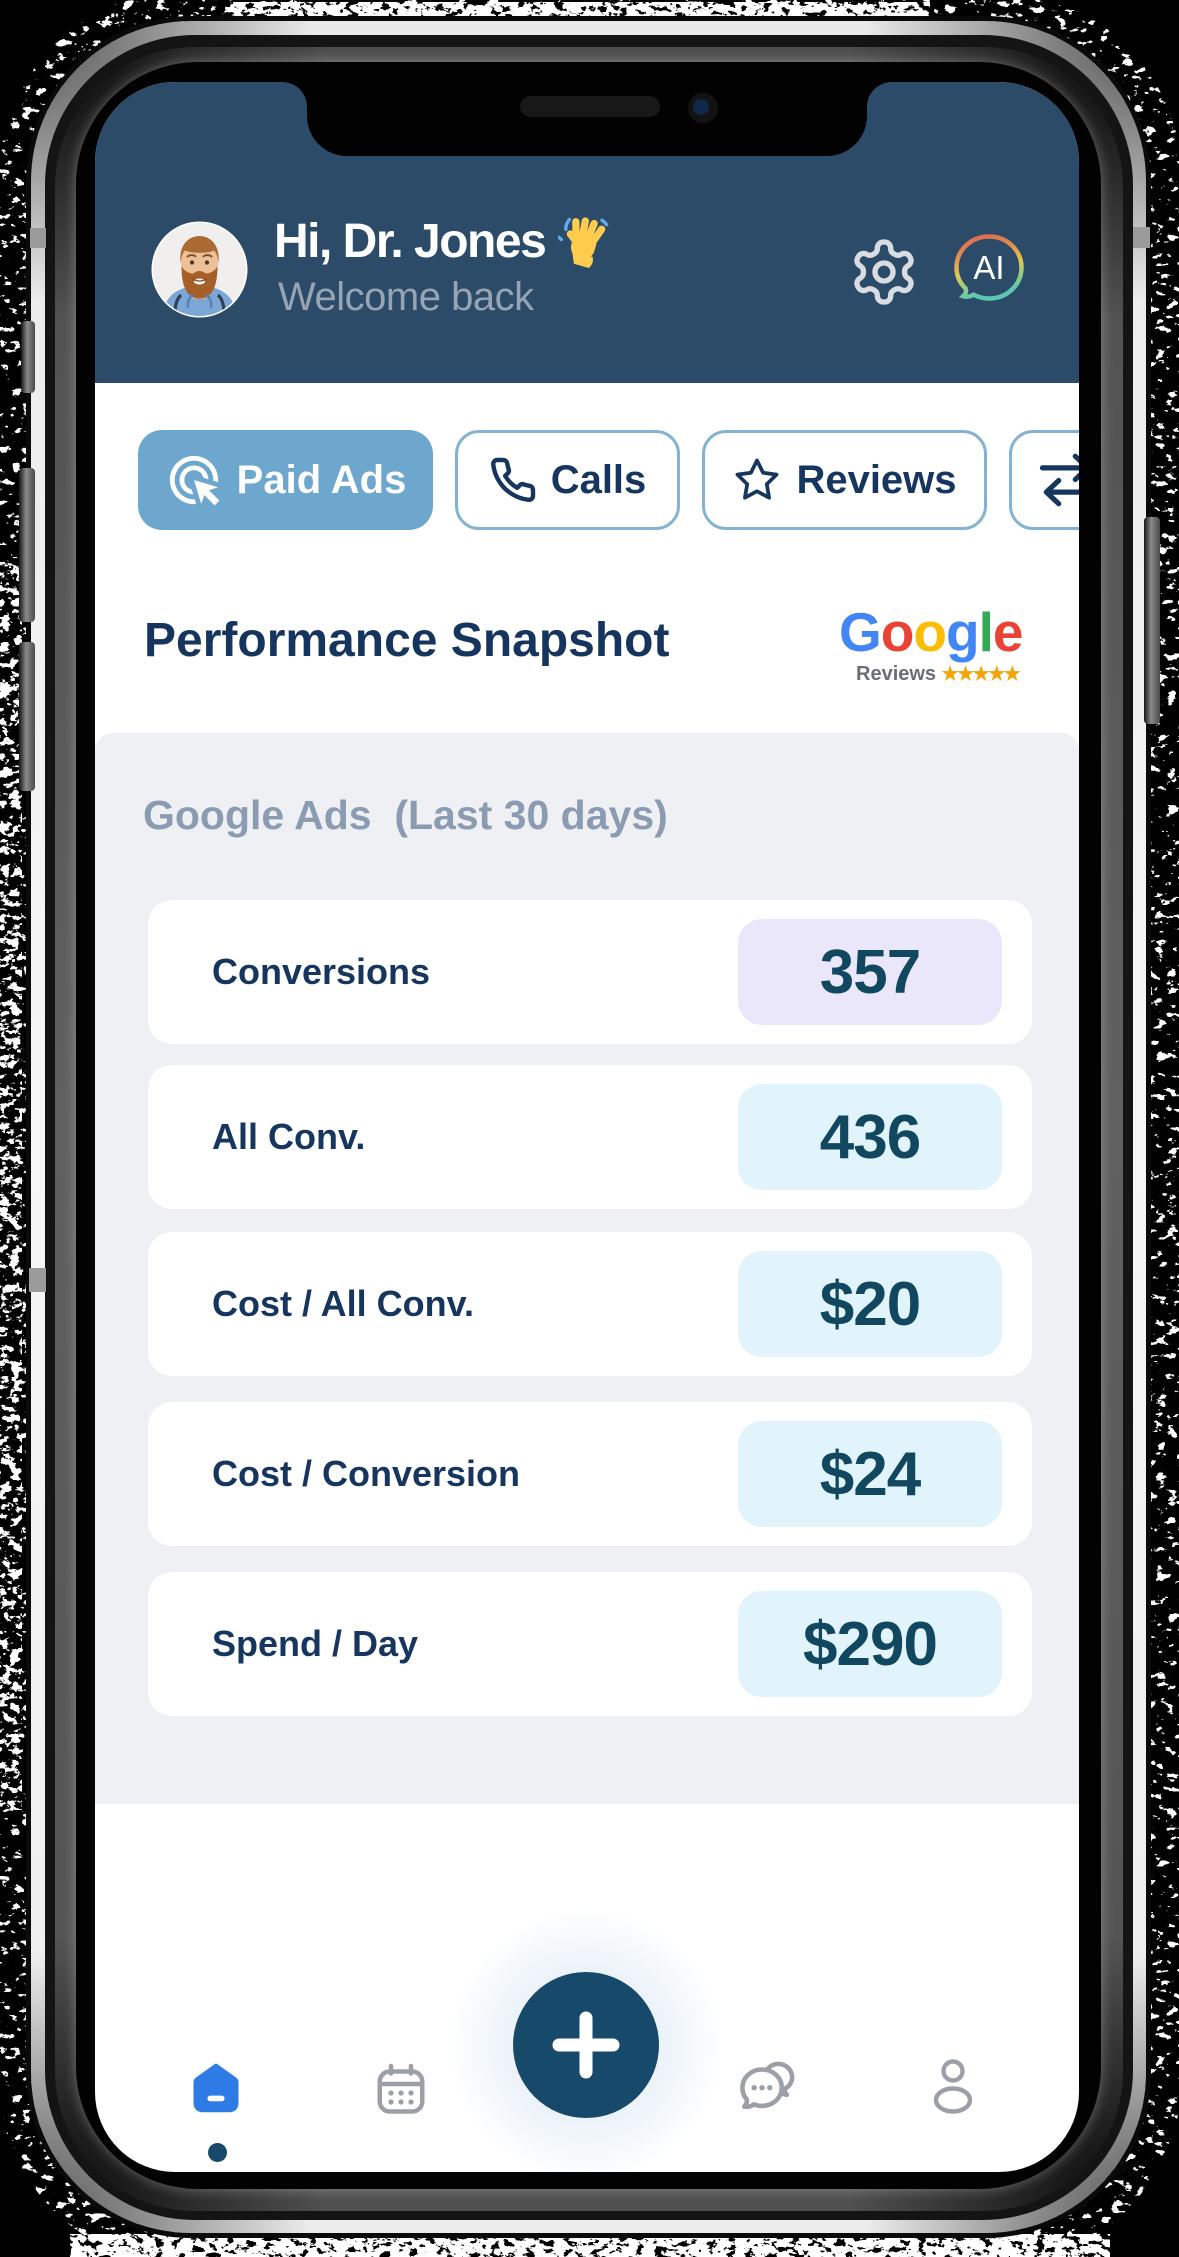  I want to click on svg-text: AI, so click(988, 267).